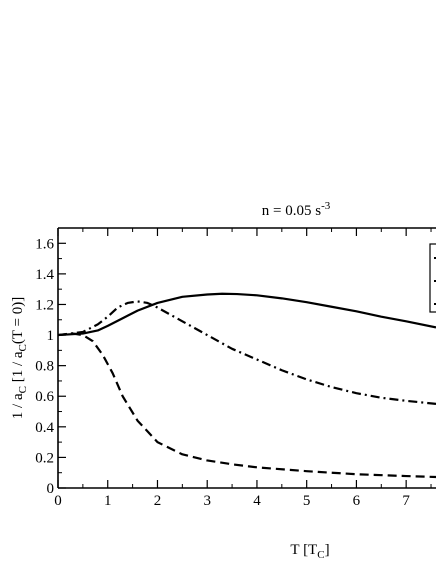 The height and width of the screenshot is (569, 436). Describe the element at coordinates (51, 336) in the screenshot. I see `y-tick-label: 1` at that location.